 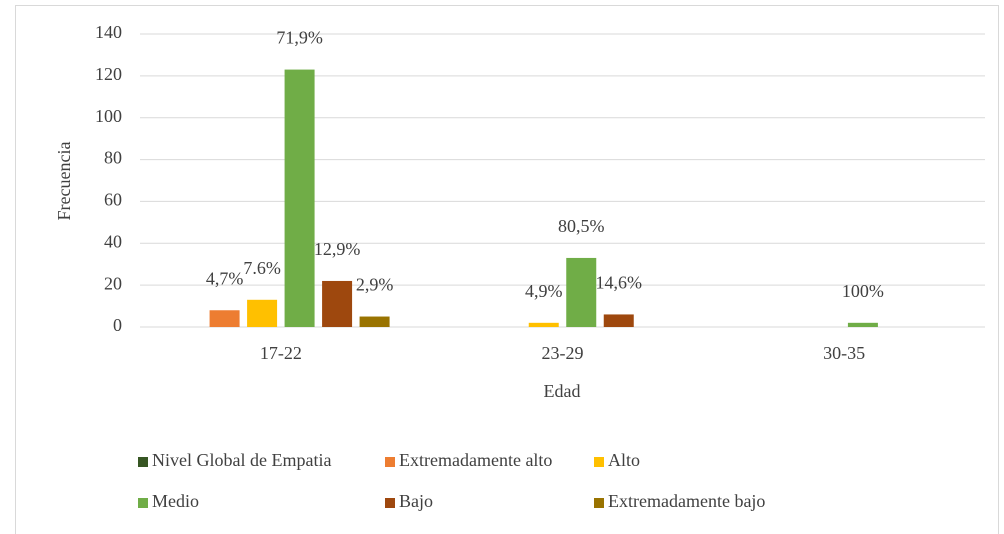 I want to click on y-tick-label: 60, so click(x=113, y=200).